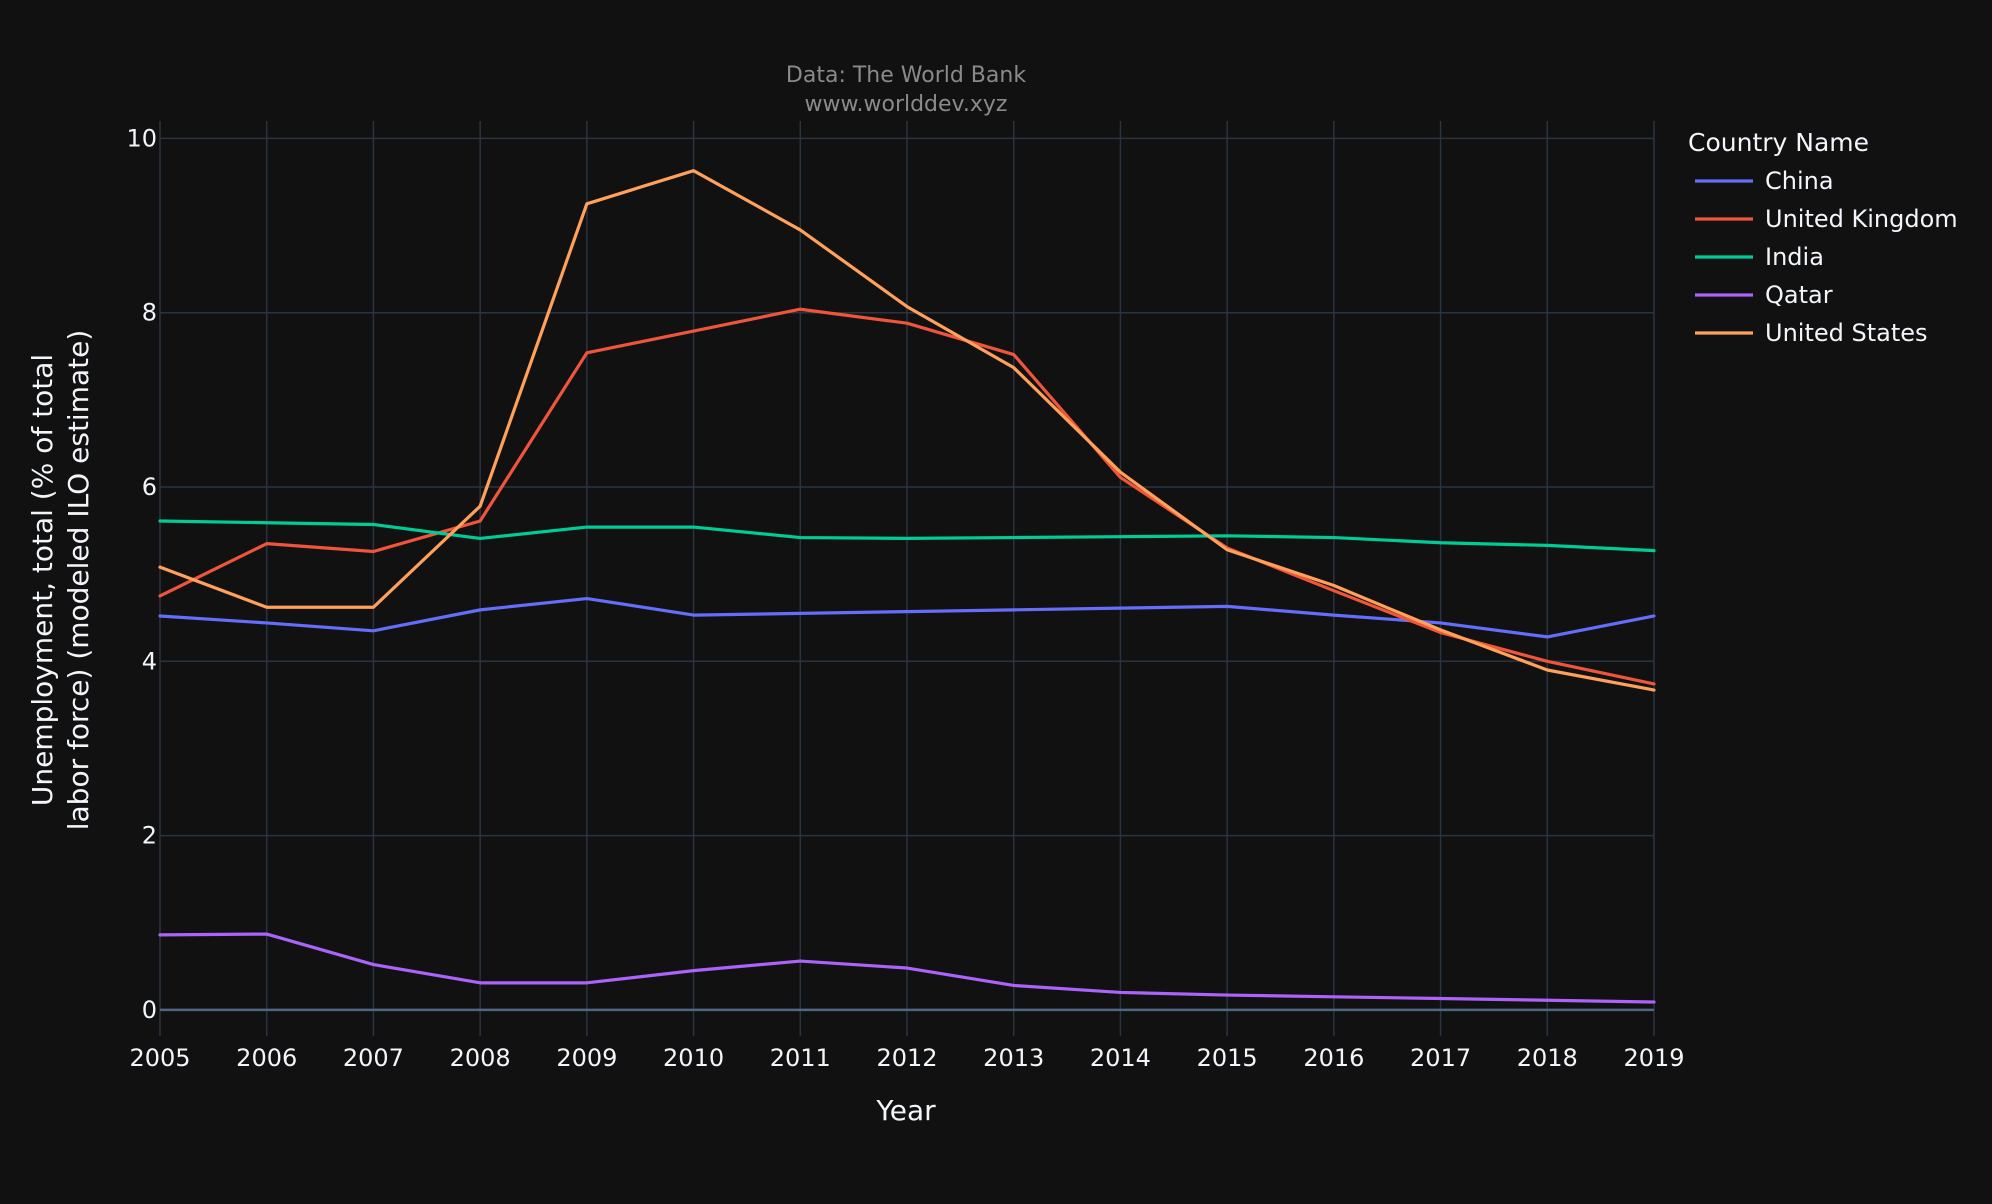 The image size is (1992, 1204). What do you see at coordinates (42, 580) in the screenshot?
I see `y-axis-title-line-1: Unemployment, total (% of total` at bounding box center [42, 580].